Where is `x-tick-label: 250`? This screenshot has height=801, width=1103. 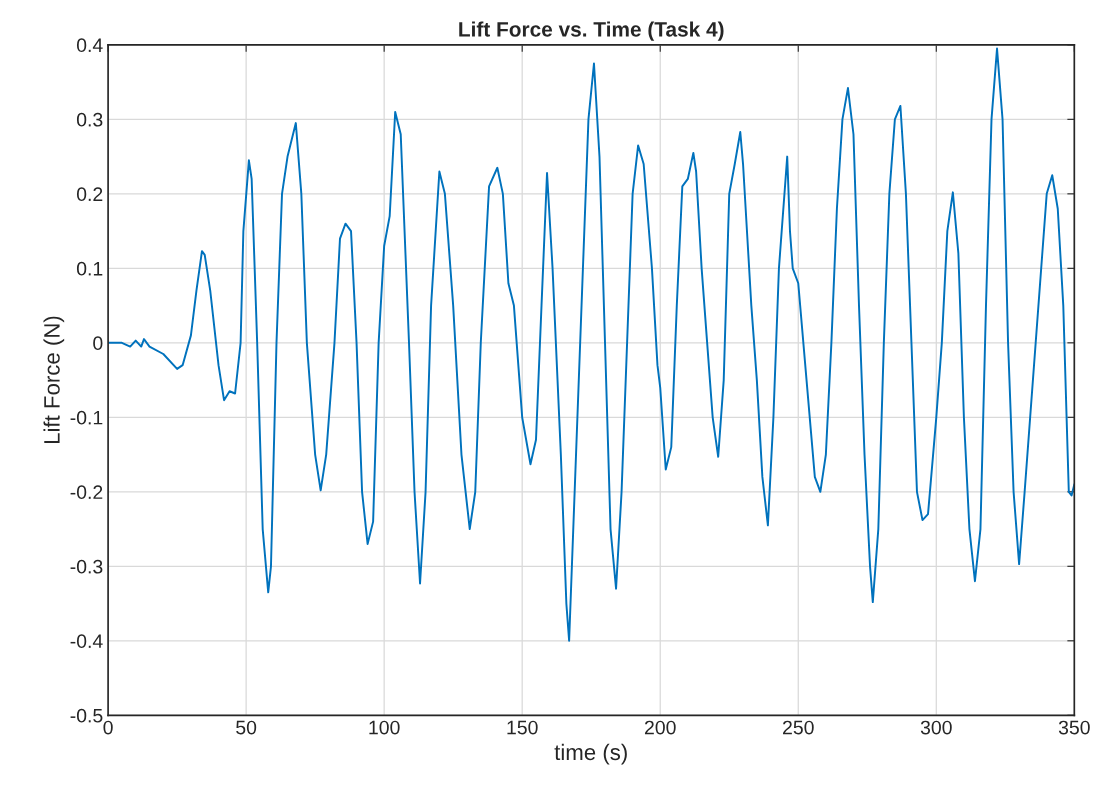 x-tick-label: 250 is located at coordinates (798, 727).